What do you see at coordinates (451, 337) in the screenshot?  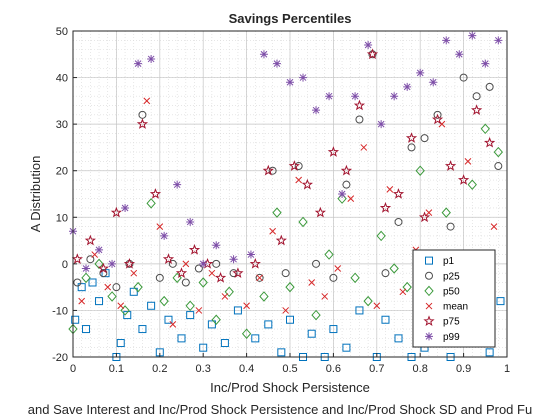 I see `legend-label-p99: p99` at bounding box center [451, 337].